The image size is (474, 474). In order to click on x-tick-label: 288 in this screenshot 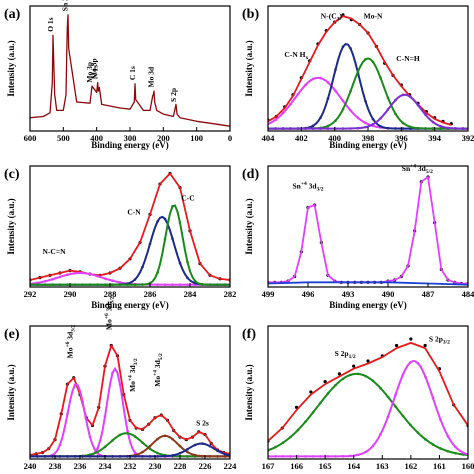, I will do `click(110, 294)`.